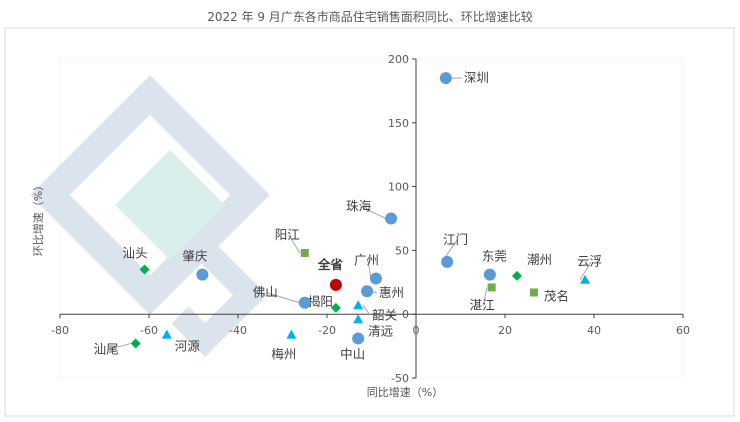 The height and width of the screenshot is (422, 740). What do you see at coordinates (381, 330) in the screenshot?
I see `point-label: 清远` at bounding box center [381, 330].